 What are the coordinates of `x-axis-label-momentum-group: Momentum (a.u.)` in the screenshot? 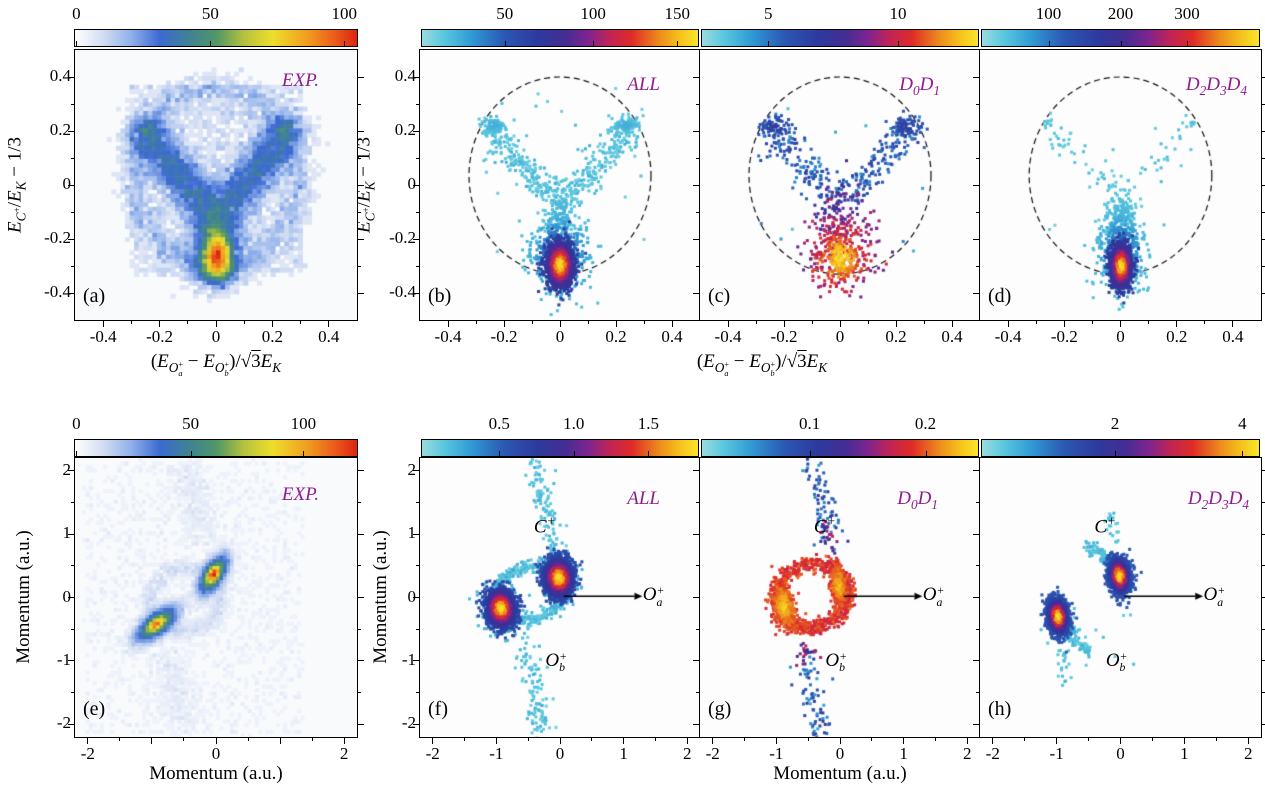 It's located at (840, 773).